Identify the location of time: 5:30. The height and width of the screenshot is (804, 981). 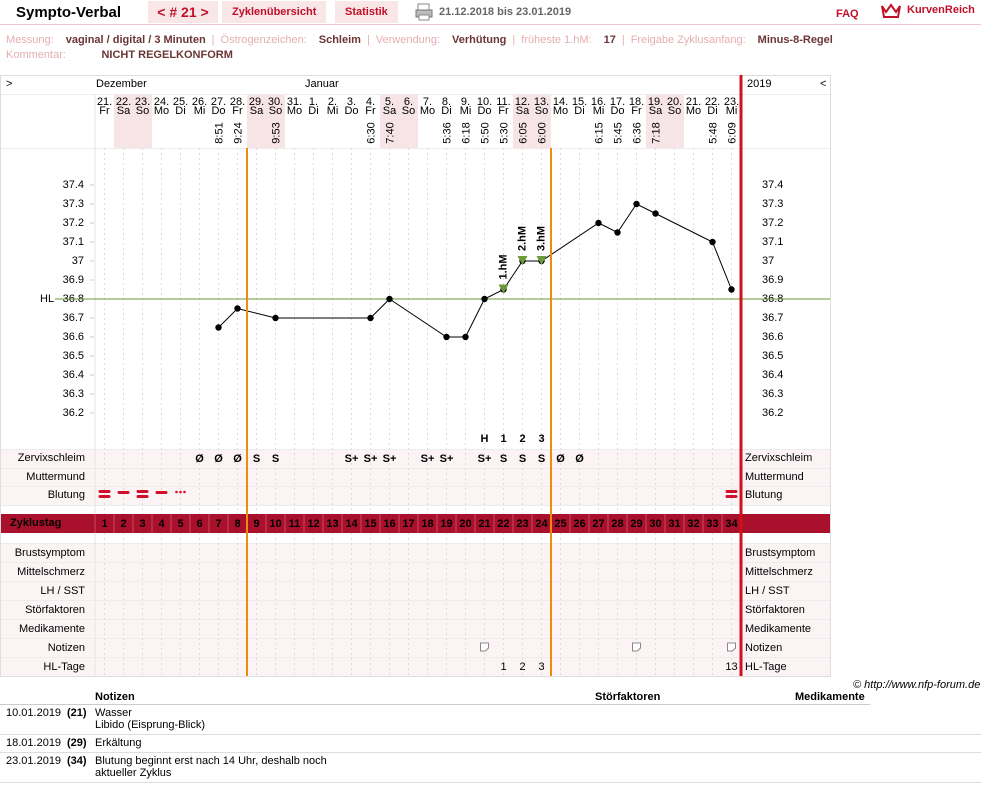
(504, 132).